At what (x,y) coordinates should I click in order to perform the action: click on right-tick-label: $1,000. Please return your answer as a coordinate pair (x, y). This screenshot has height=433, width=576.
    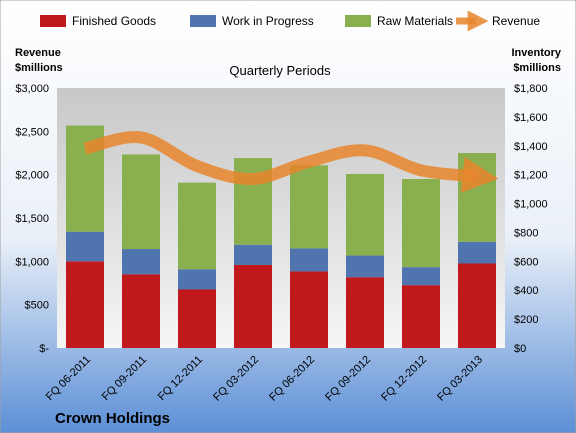
    Looking at the image, I should click on (531, 205).